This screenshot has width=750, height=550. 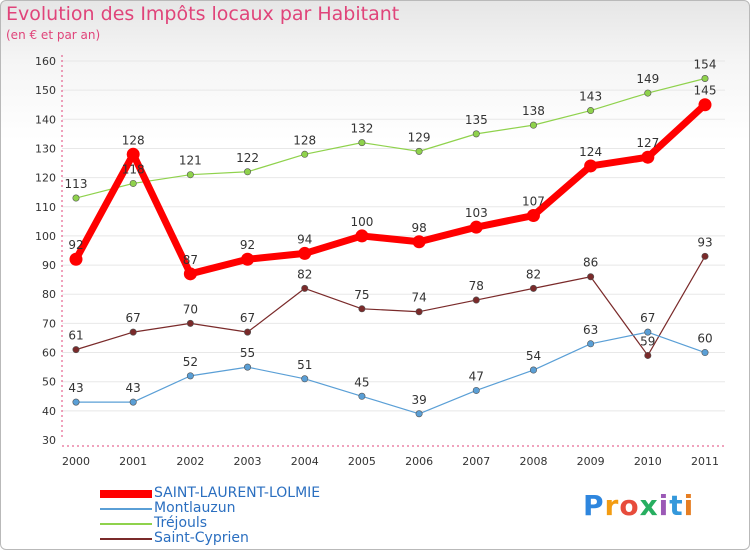 I want to click on data-label: 103, so click(x=476, y=213).